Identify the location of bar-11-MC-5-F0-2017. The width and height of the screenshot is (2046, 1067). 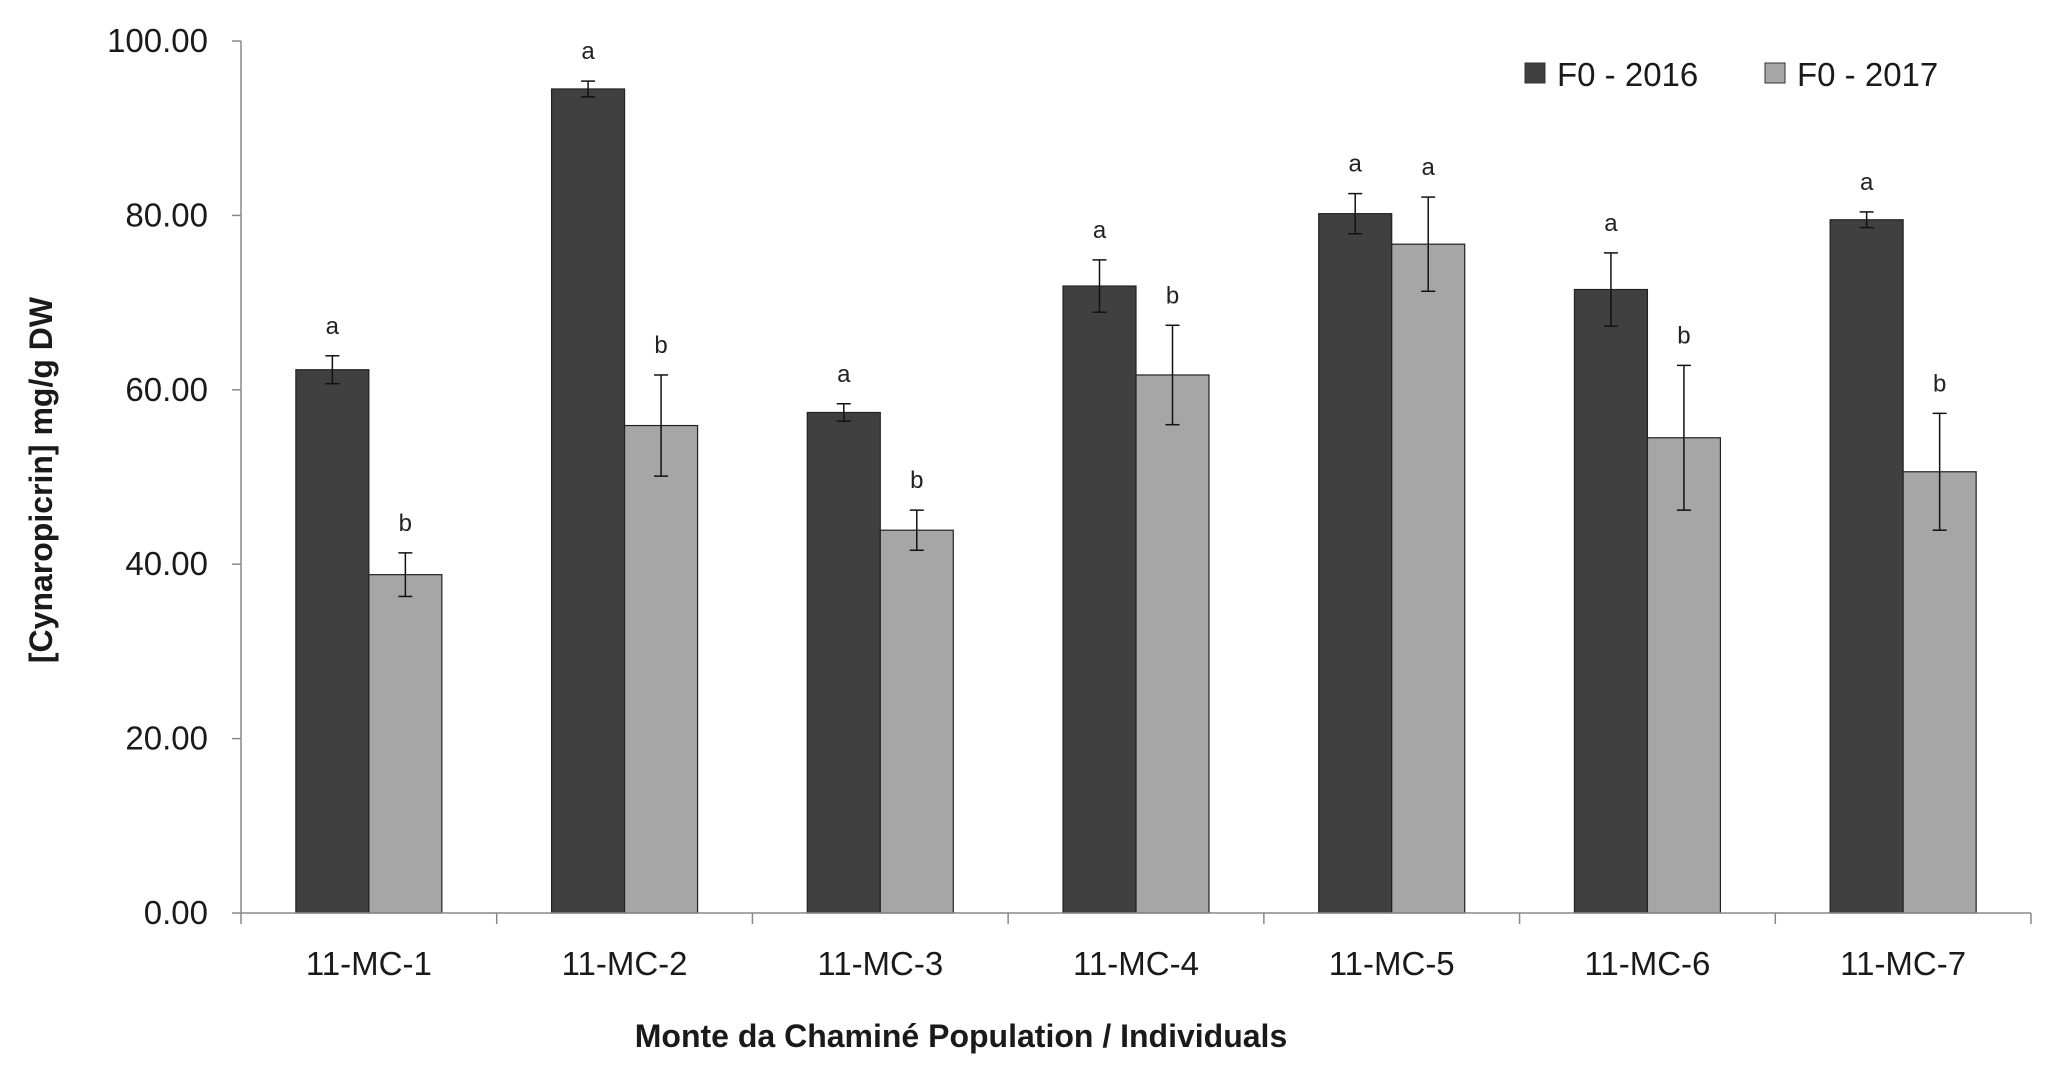
(1428, 578).